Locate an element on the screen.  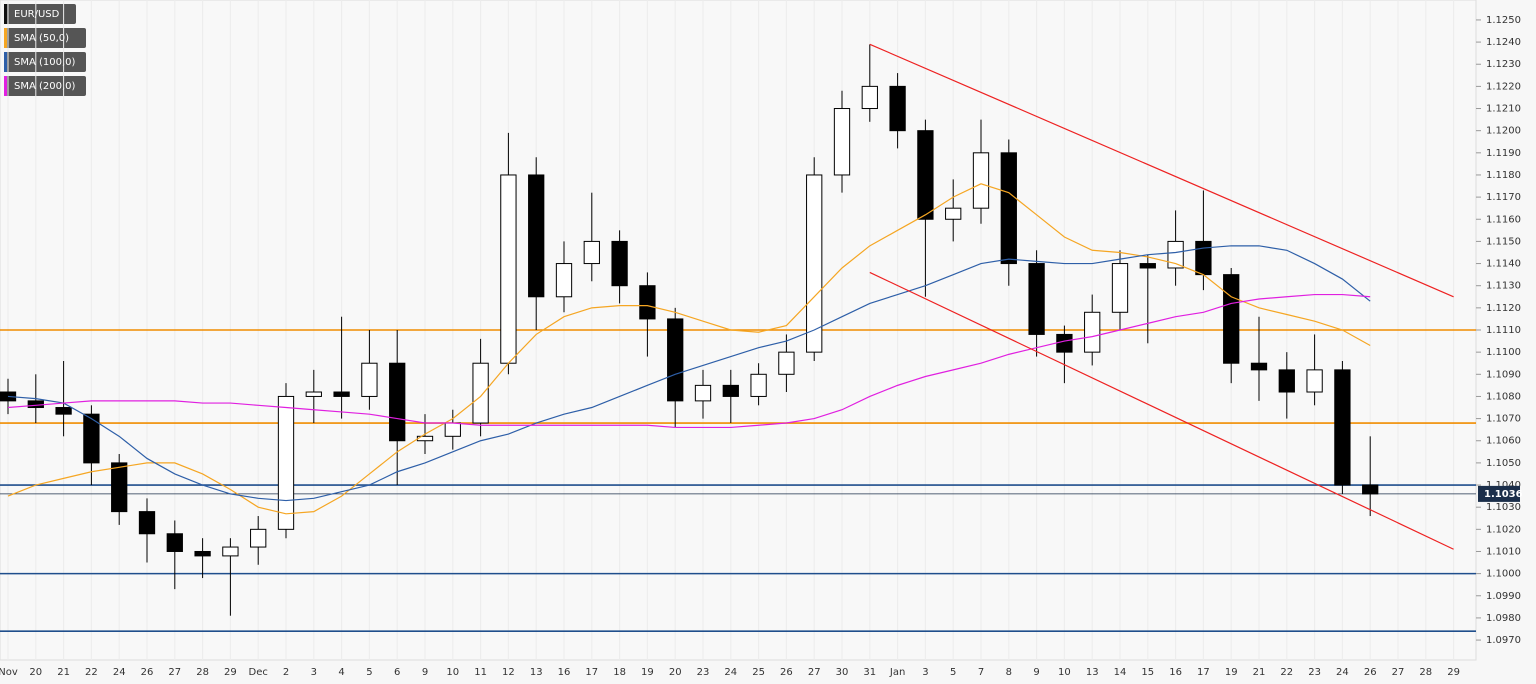
y-tick-label: 1.1010 is located at coordinates (1503, 551).